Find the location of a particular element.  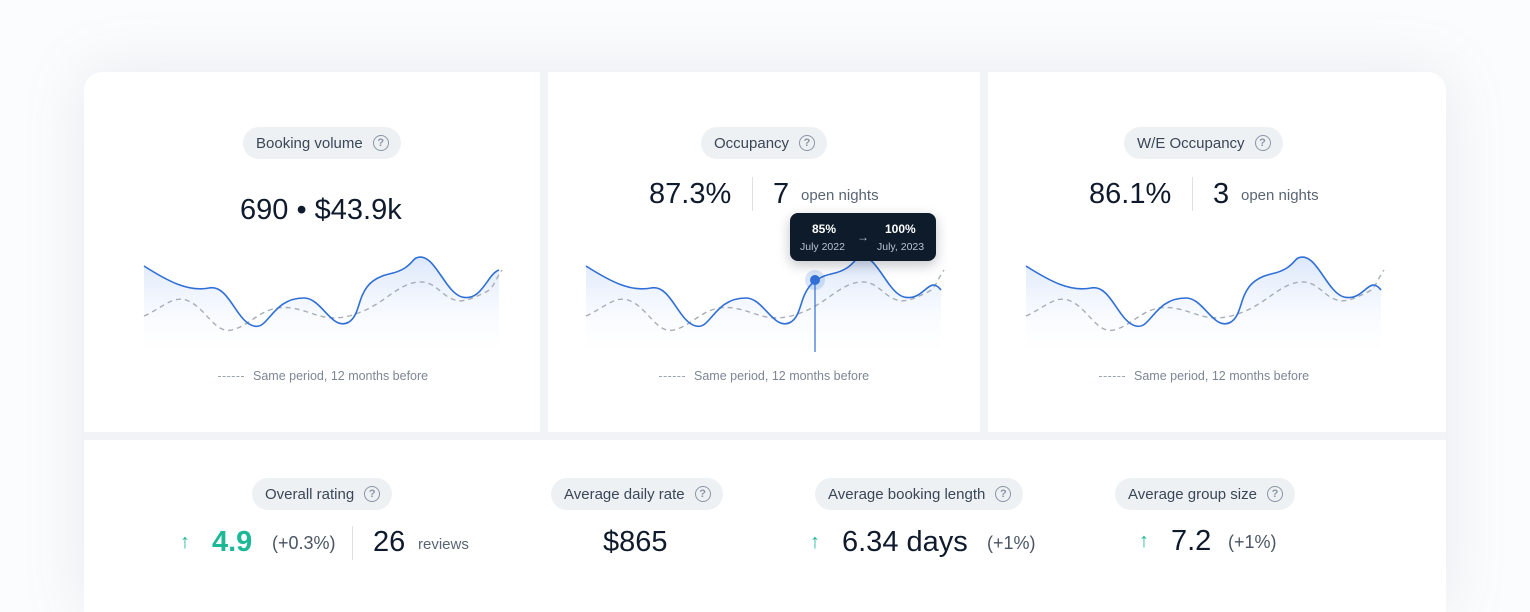

we-occupancy-legend: Same period, 12 months before is located at coordinates (1204, 376).